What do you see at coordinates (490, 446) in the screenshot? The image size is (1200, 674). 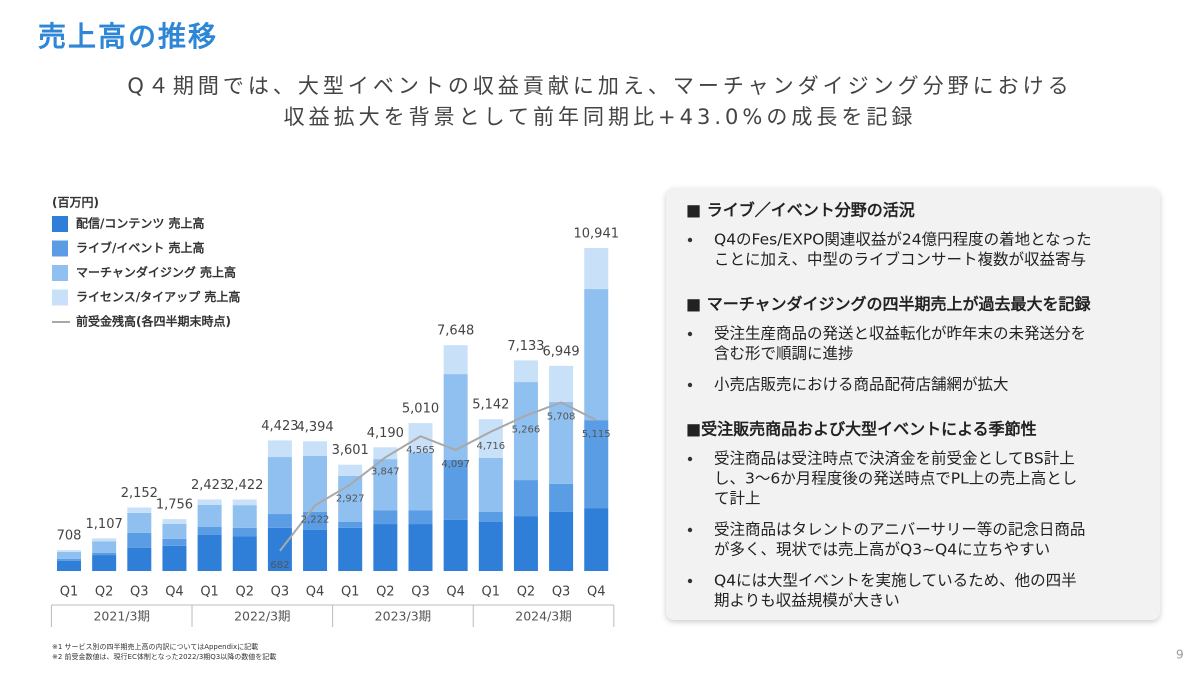 I see `line-value-label: 4,716` at bounding box center [490, 446].